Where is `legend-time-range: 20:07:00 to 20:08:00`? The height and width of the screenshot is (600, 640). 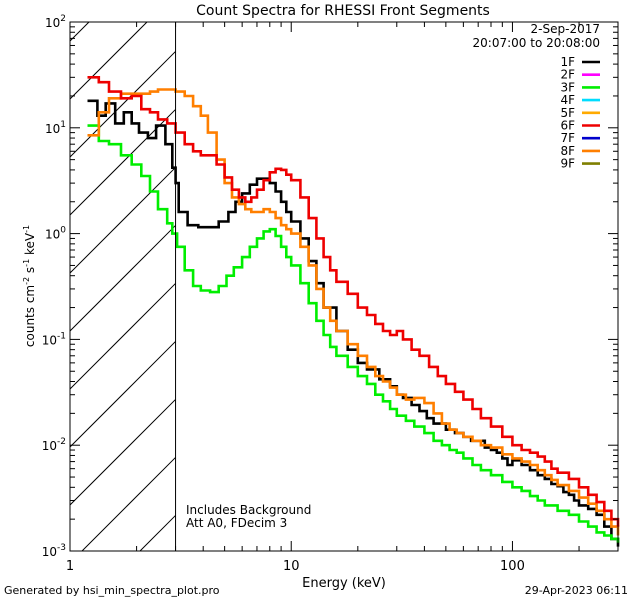
legend-time-range: 20:07:00 to 20:08:00 is located at coordinates (536, 43).